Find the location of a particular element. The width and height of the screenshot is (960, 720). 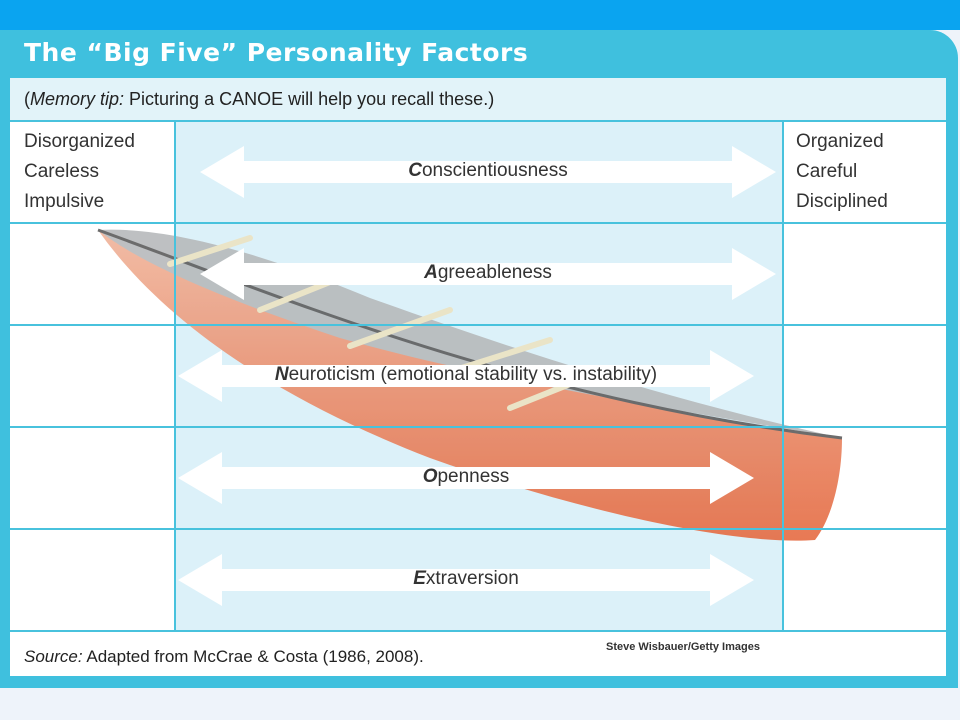

factor-label: xtraversion is located at coordinates (472, 578).